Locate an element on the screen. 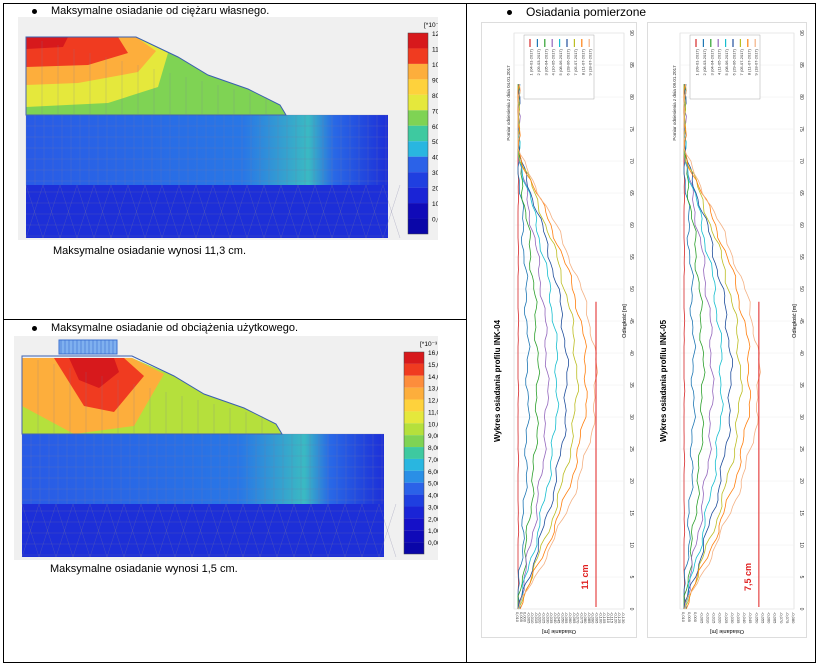  y-tick-label: 10 is located at coordinates (801, 545).